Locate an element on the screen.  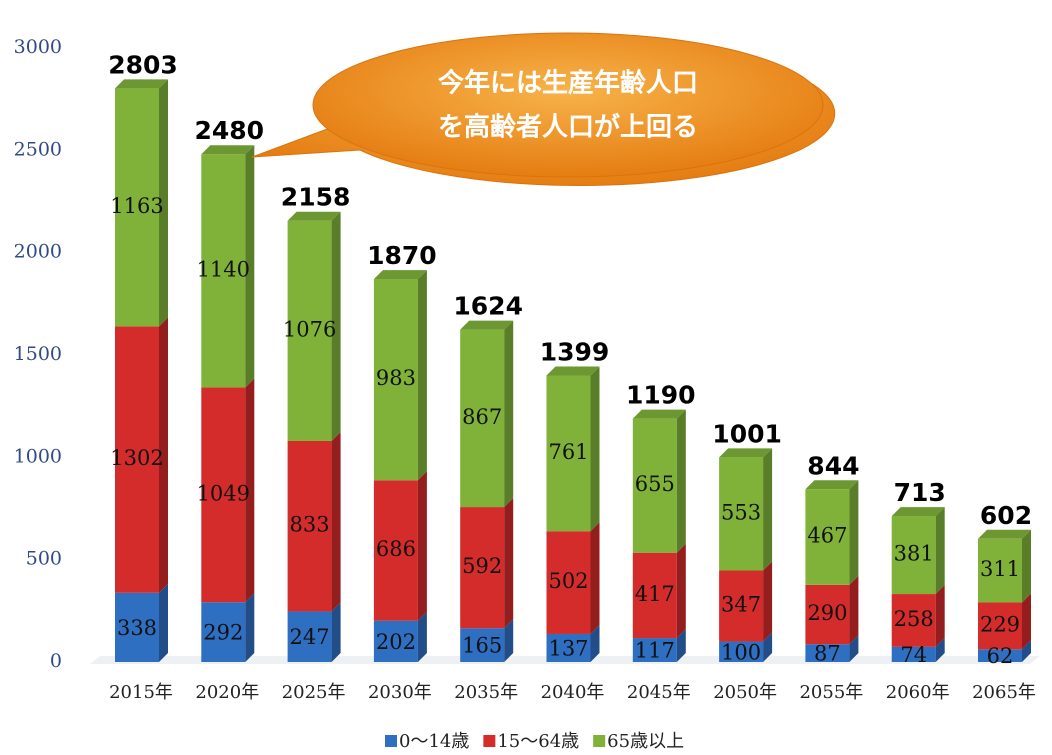
value-label: 1302 is located at coordinates (136, 458).